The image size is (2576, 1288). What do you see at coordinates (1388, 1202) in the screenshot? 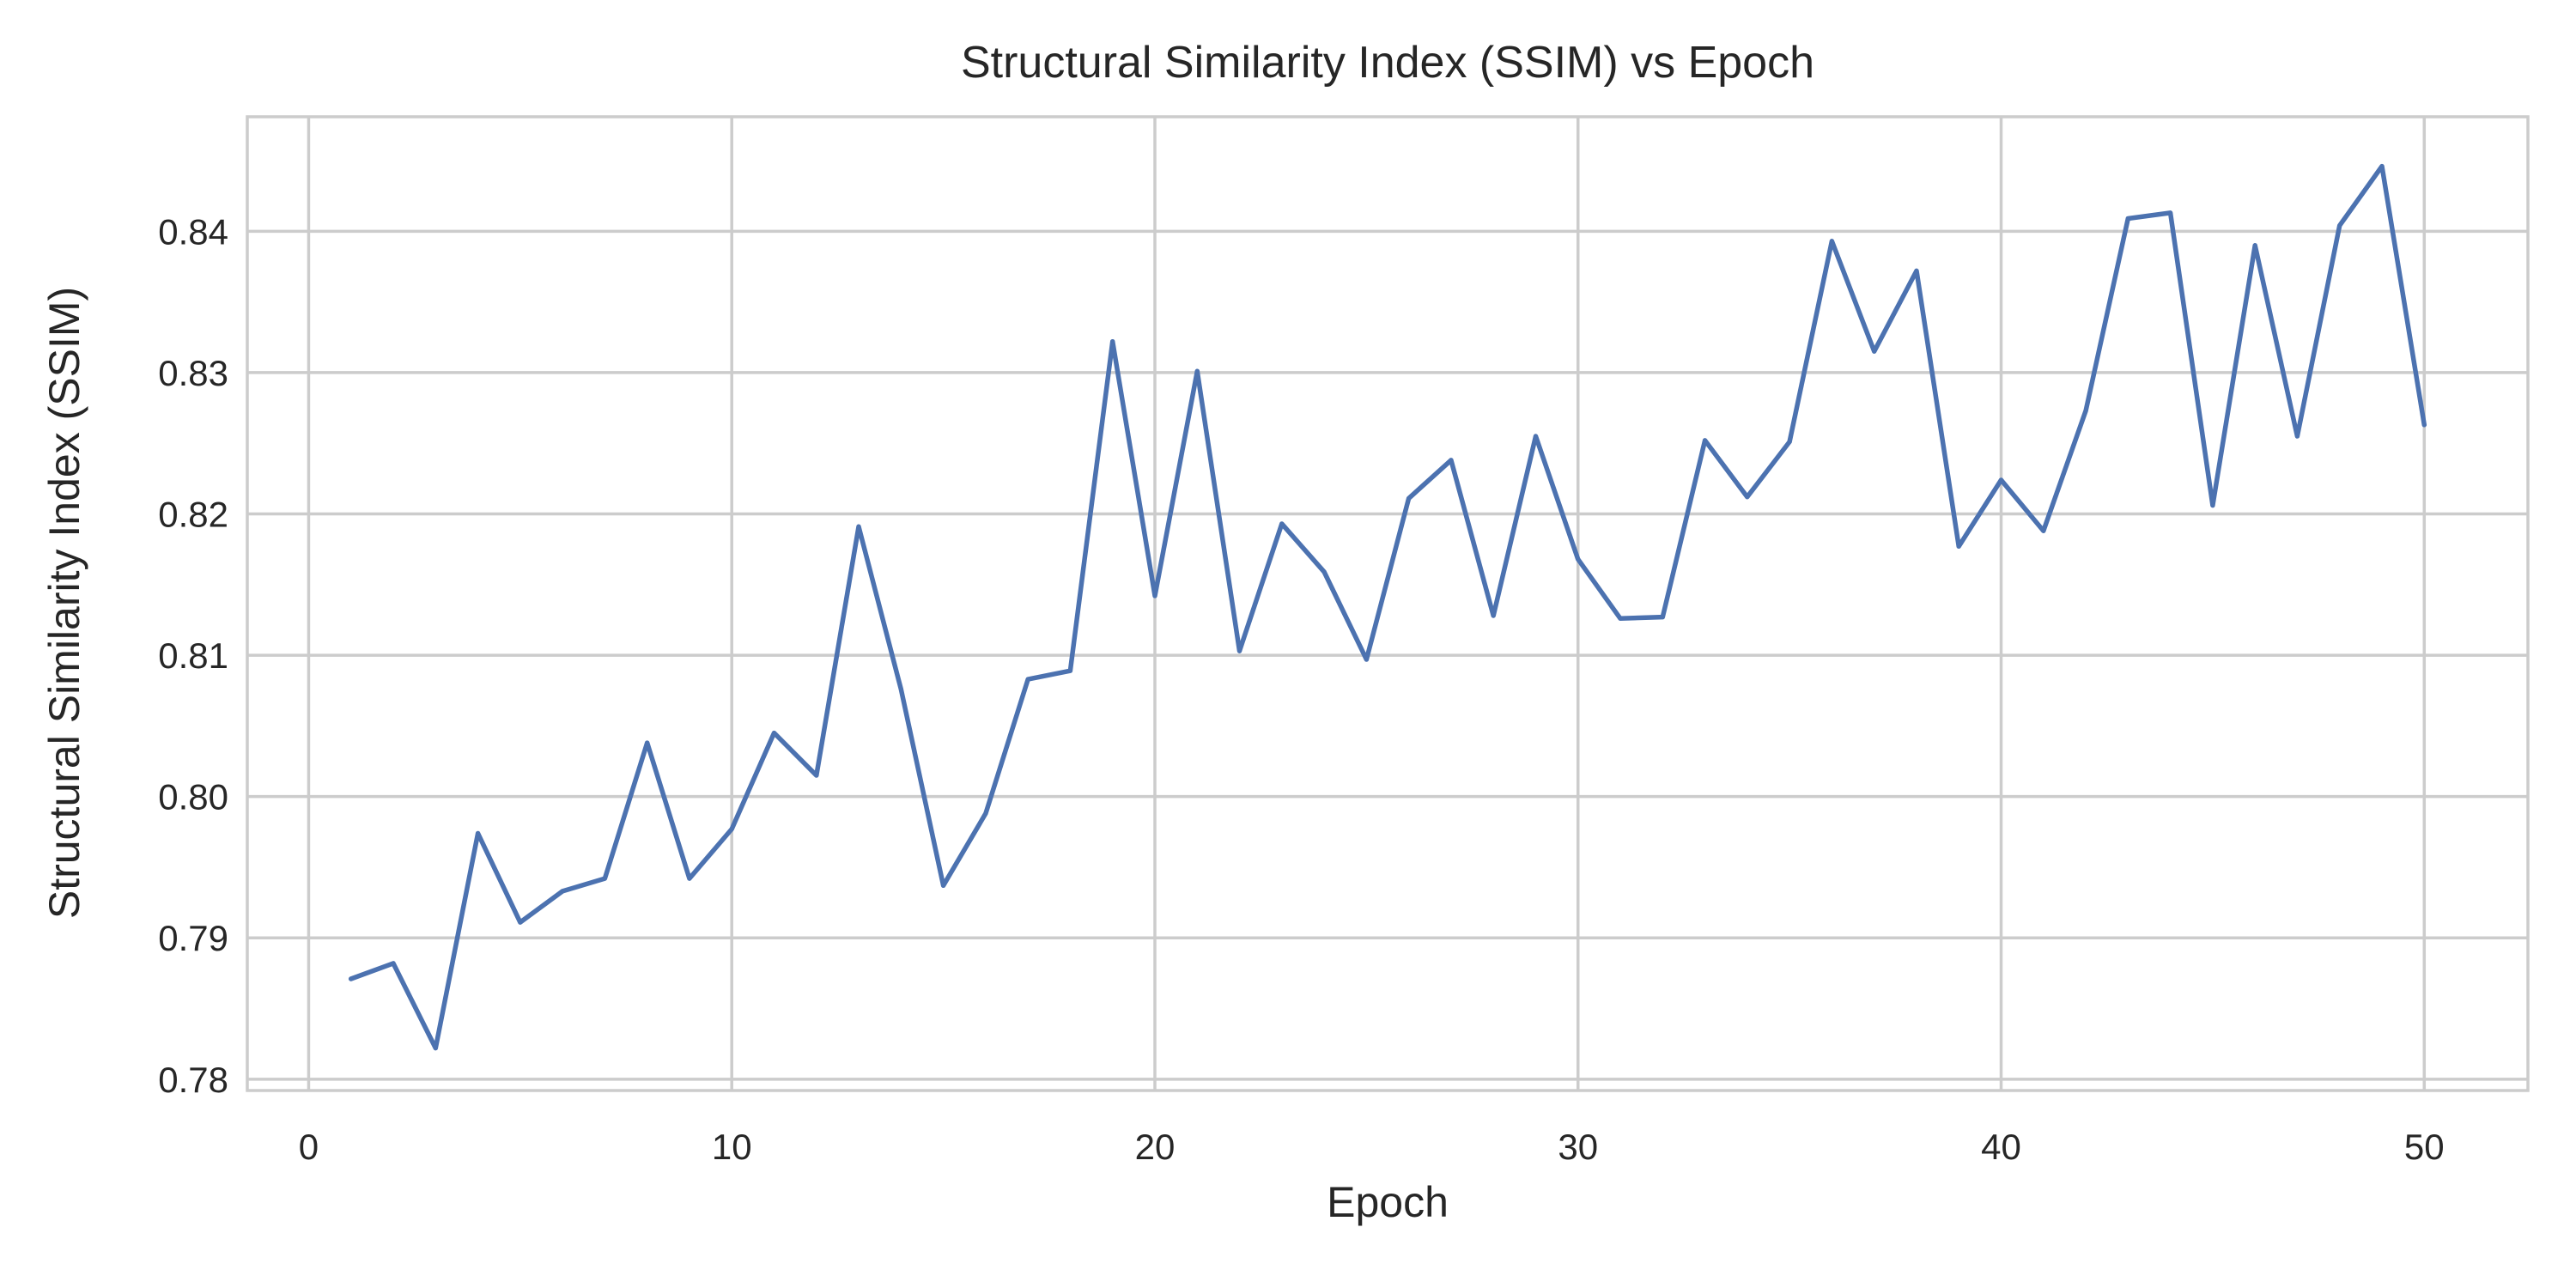
I see `x-axis-label: Epoch` at bounding box center [1388, 1202].